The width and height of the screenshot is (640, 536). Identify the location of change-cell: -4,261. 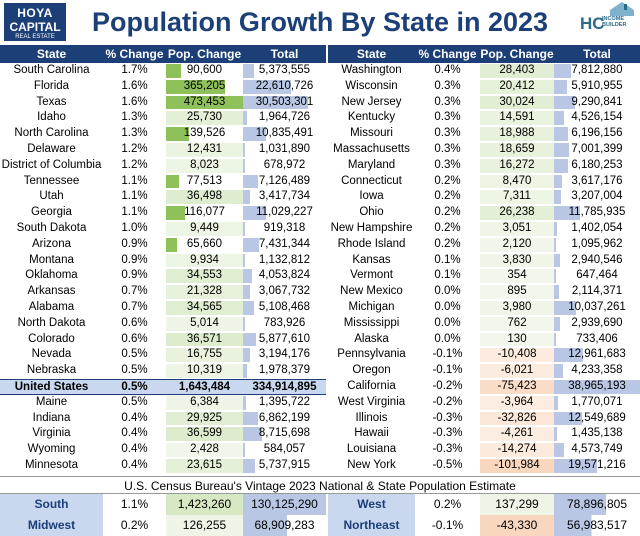
(517, 434).